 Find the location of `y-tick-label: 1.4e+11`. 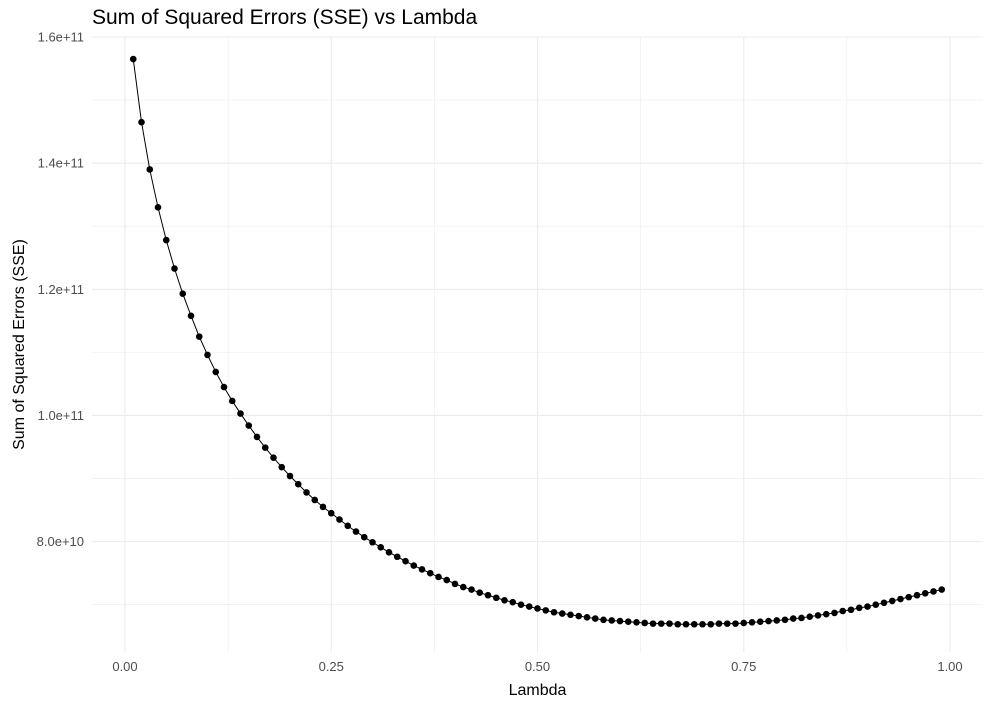

y-tick-label: 1.4e+11 is located at coordinates (61, 163).